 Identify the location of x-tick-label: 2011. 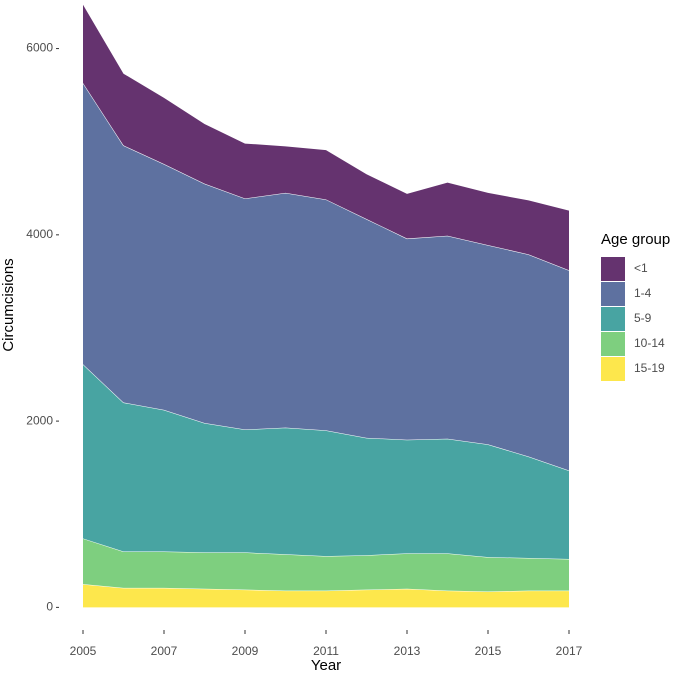
(326, 651).